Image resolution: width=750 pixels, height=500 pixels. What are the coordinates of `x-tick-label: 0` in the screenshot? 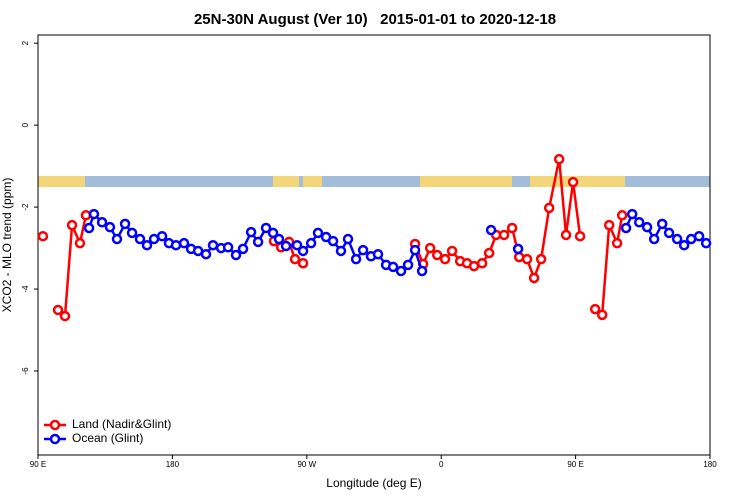 It's located at (441, 464).